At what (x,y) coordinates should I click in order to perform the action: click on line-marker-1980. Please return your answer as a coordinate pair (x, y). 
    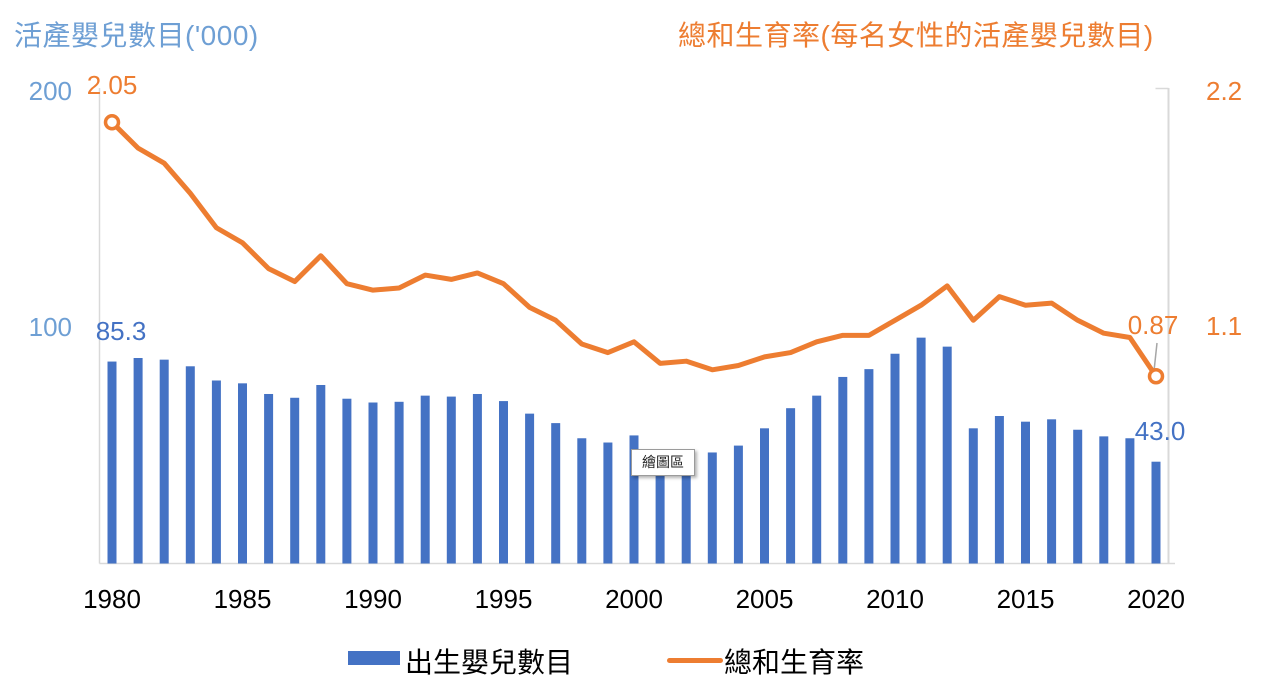
    Looking at the image, I should click on (112, 122).